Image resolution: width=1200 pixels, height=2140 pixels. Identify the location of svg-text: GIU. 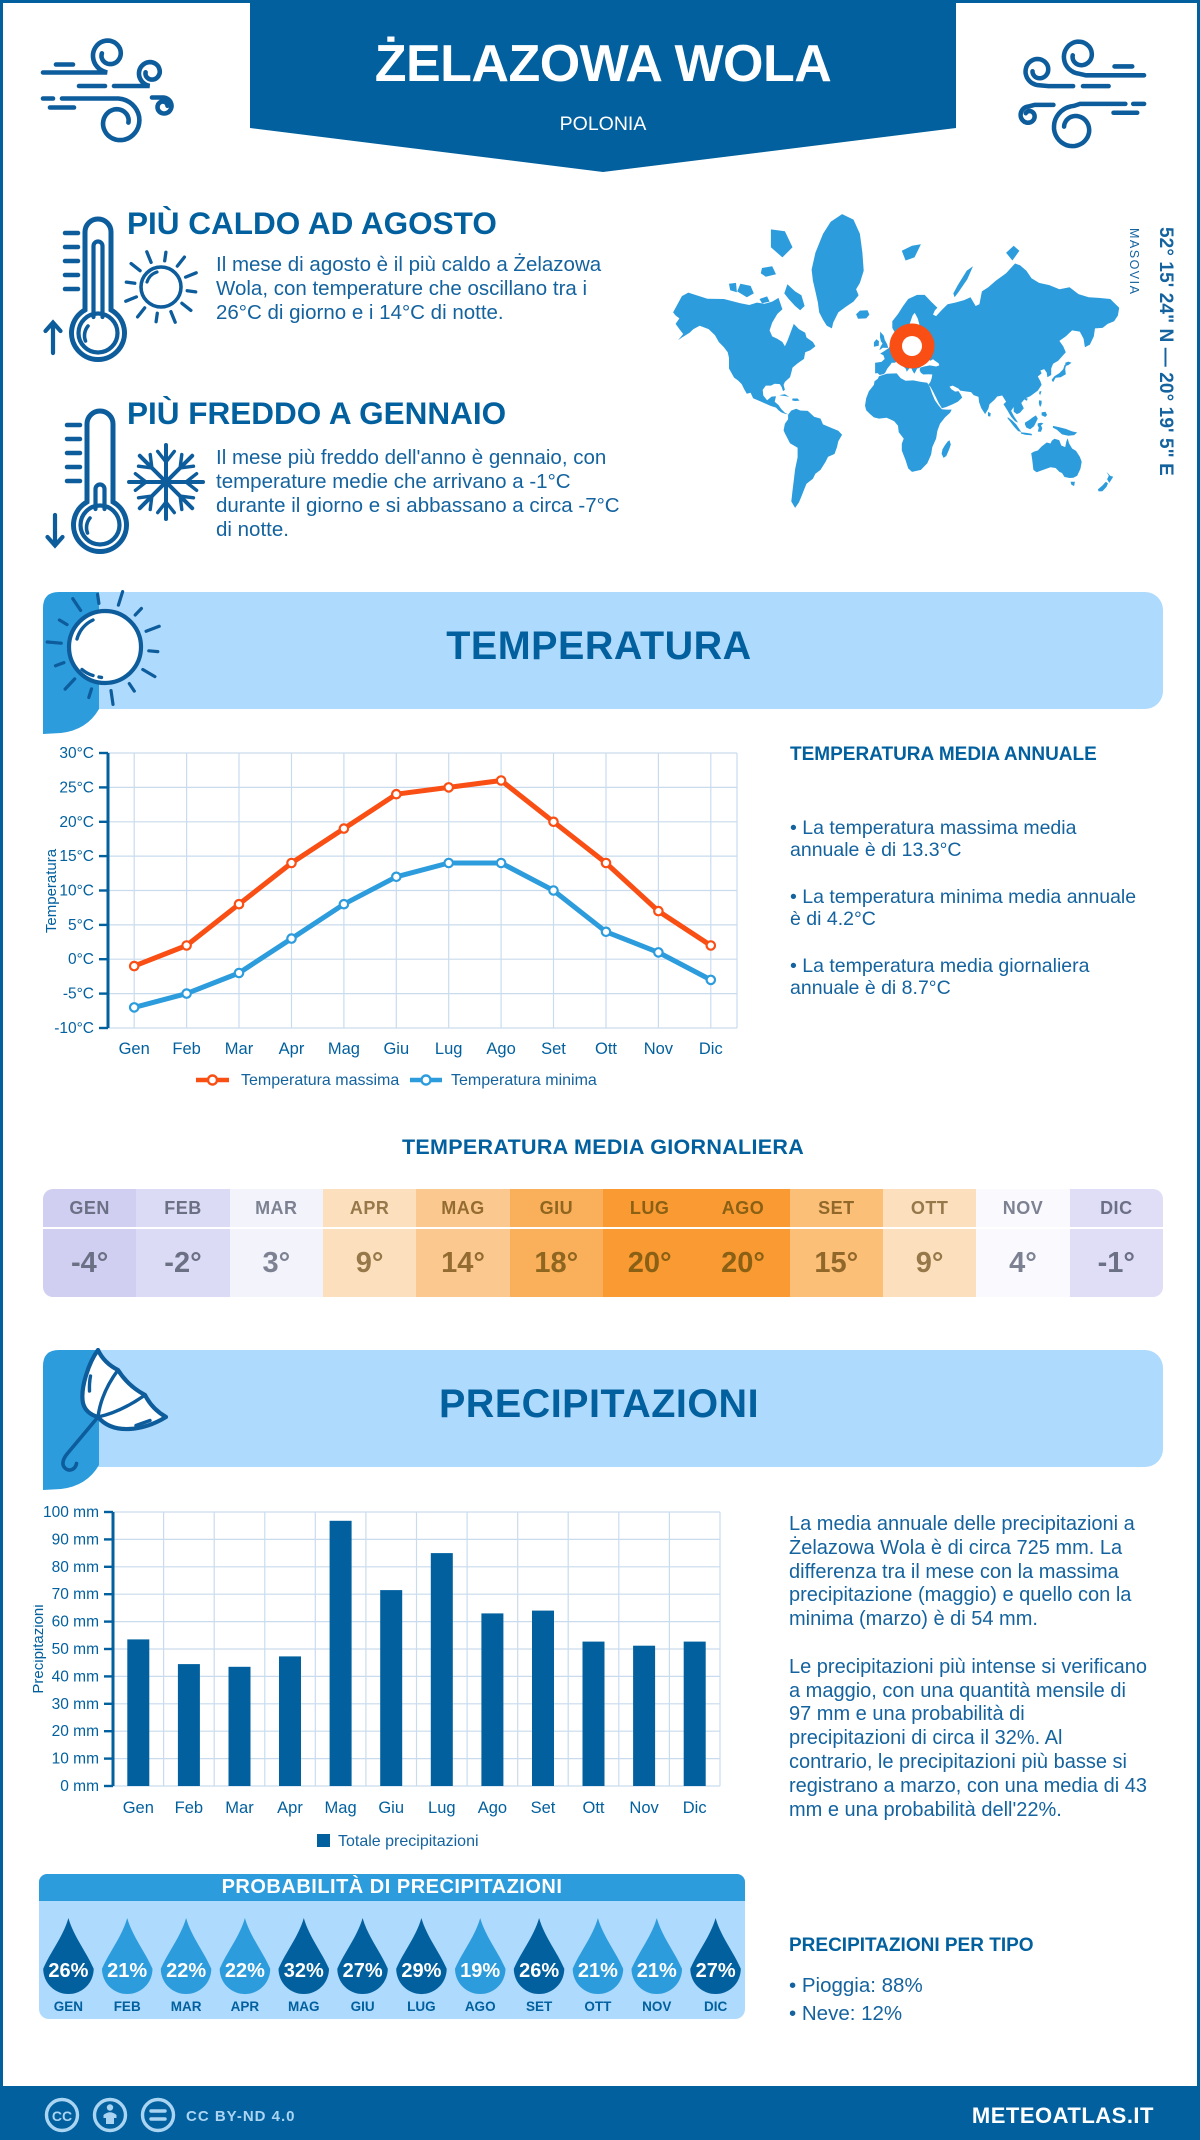
(363, 2006).